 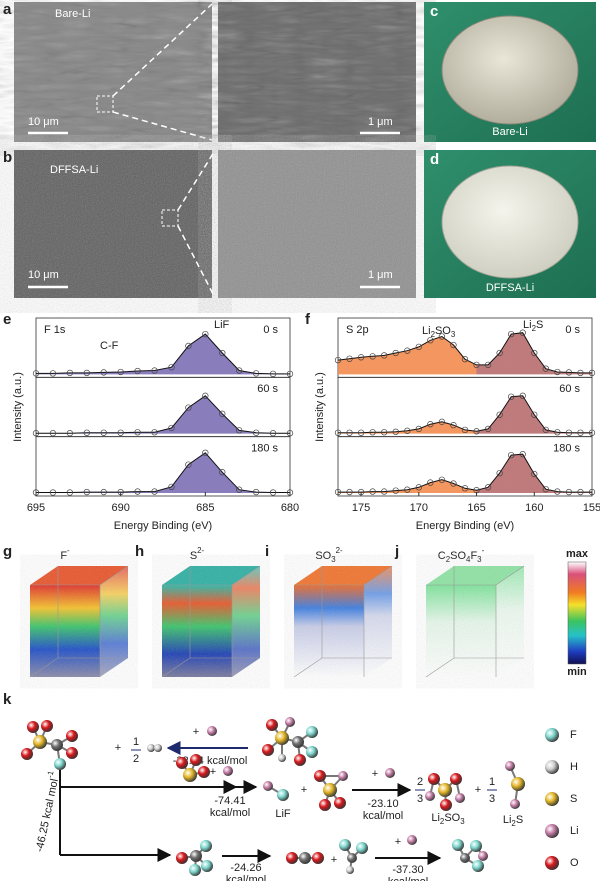 What do you see at coordinates (163, 466) in the screenshot?
I see `subpanel-frame` at bounding box center [163, 466].